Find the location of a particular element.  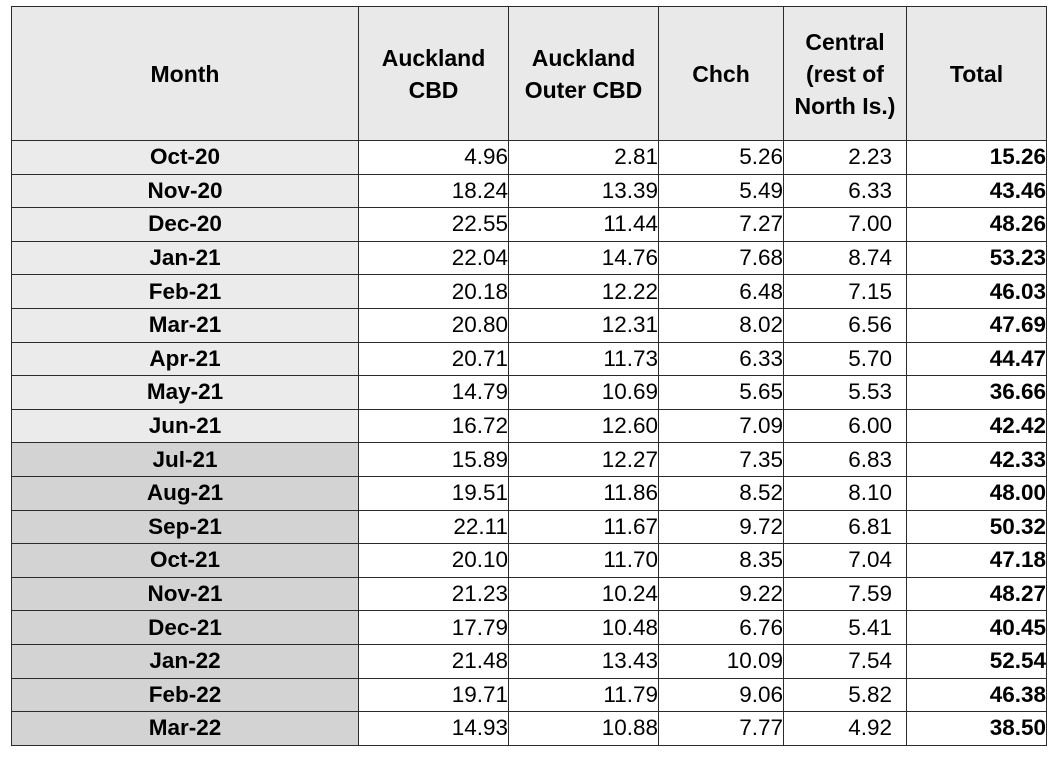

cell-central: 2.23 is located at coordinates (845, 157).